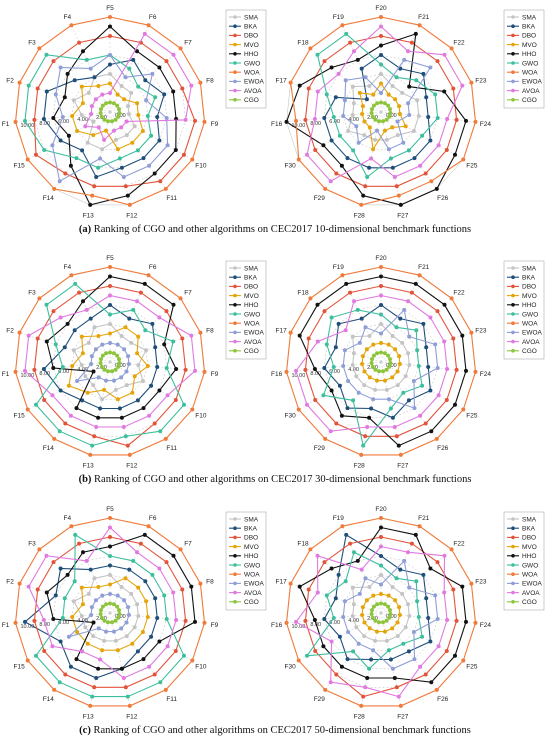 This screenshot has width=550, height=740. Describe the element at coordinates (524, 59) in the screenshot. I see `legend: SMA BKA DBO MVO HHO GWO WOA EWOA AVOA CGO` at that location.